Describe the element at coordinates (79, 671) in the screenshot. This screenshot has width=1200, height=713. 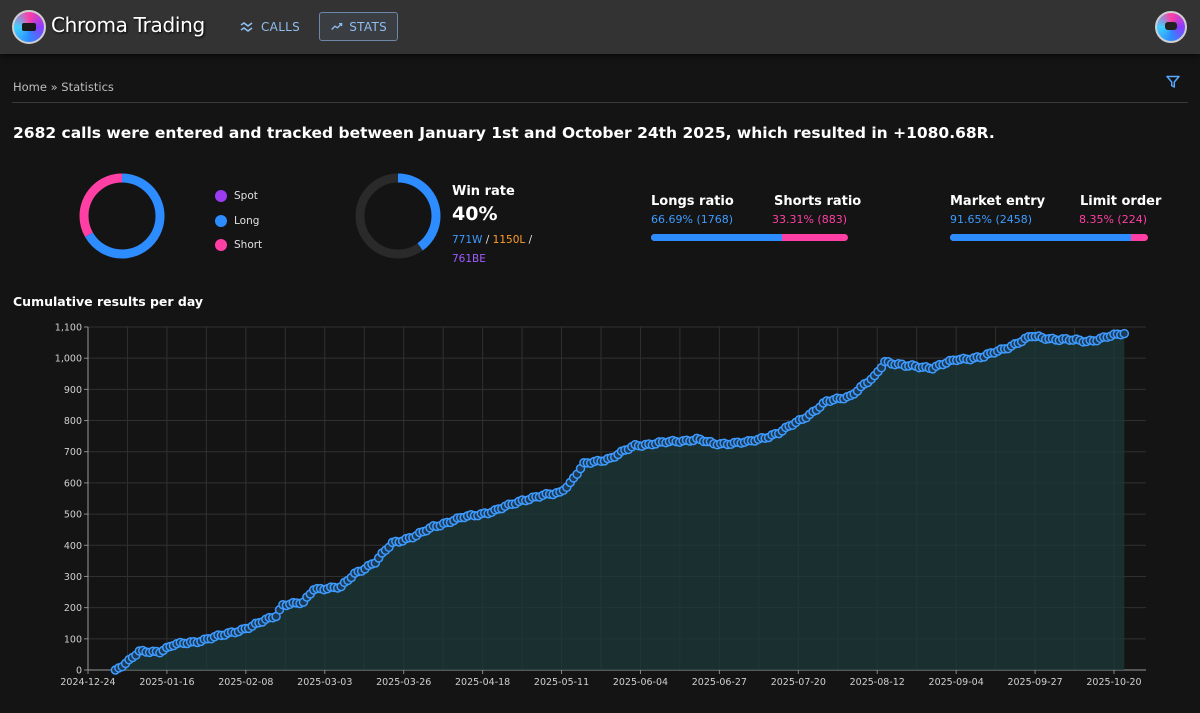
I see `y-tick-label: 0` at that location.